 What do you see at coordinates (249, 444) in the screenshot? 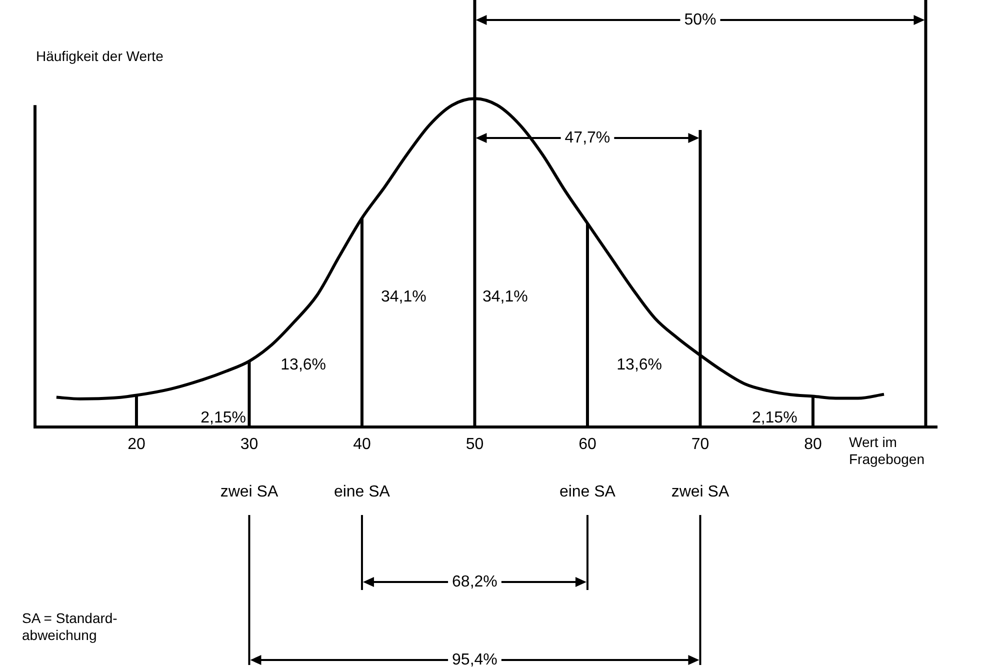
I see `x-tick-label: 30` at bounding box center [249, 444].